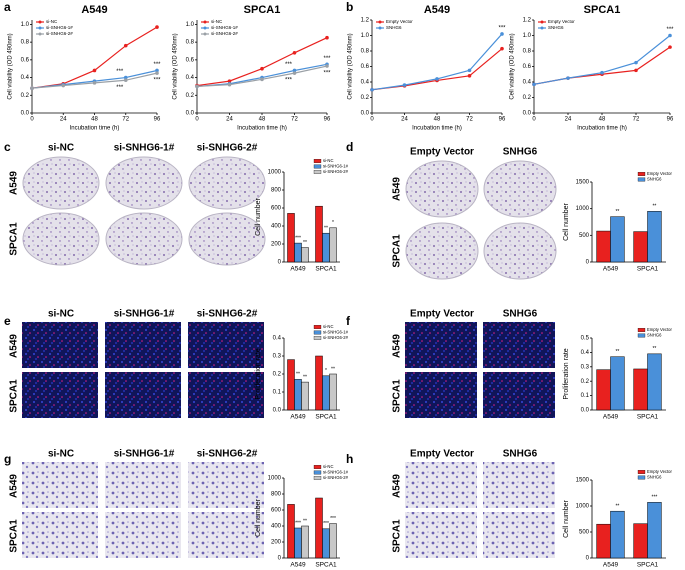  I want to click on legend-label: si-SNHG6-1#, so click(336, 332).